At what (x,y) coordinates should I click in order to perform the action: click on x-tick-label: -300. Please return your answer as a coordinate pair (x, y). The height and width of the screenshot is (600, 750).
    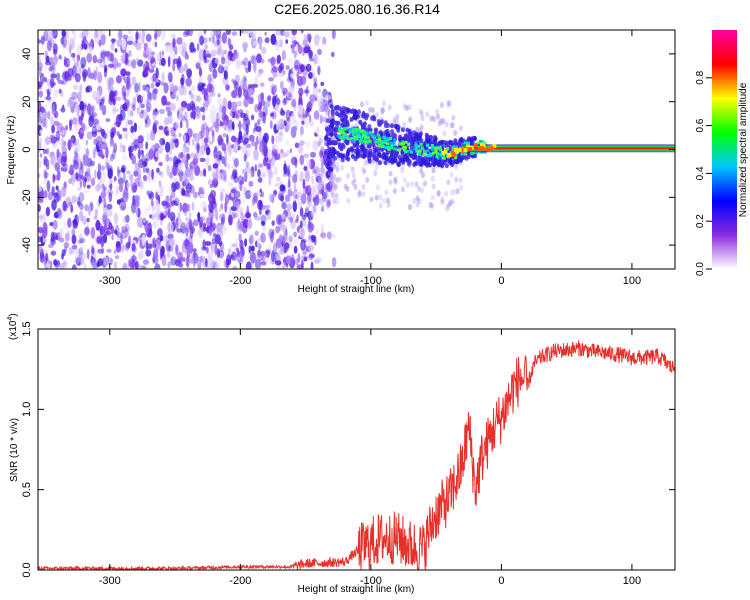
    Looking at the image, I should click on (110, 281).